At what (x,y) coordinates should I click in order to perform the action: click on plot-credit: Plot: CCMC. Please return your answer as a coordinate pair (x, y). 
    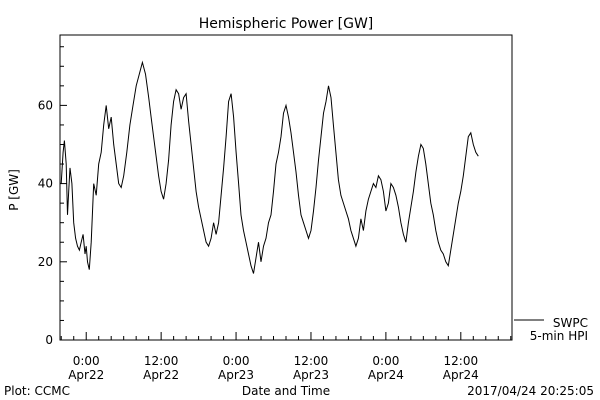
    Looking at the image, I should click on (37, 391).